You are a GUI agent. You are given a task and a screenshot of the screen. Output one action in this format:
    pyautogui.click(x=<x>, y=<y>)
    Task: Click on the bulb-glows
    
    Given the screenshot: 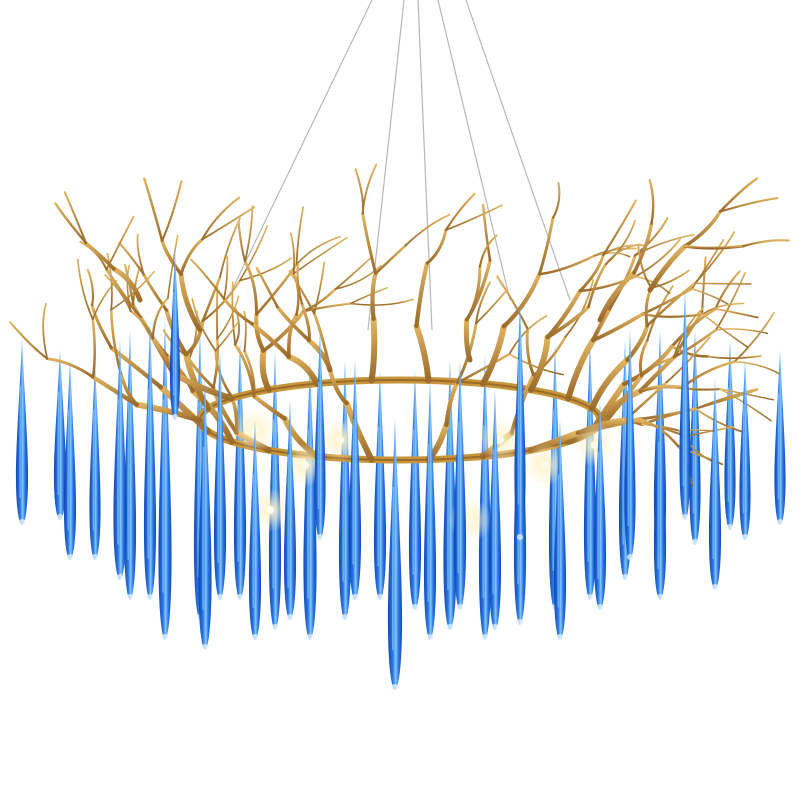 What is the action you would take?
    pyautogui.click(x=425, y=475)
    